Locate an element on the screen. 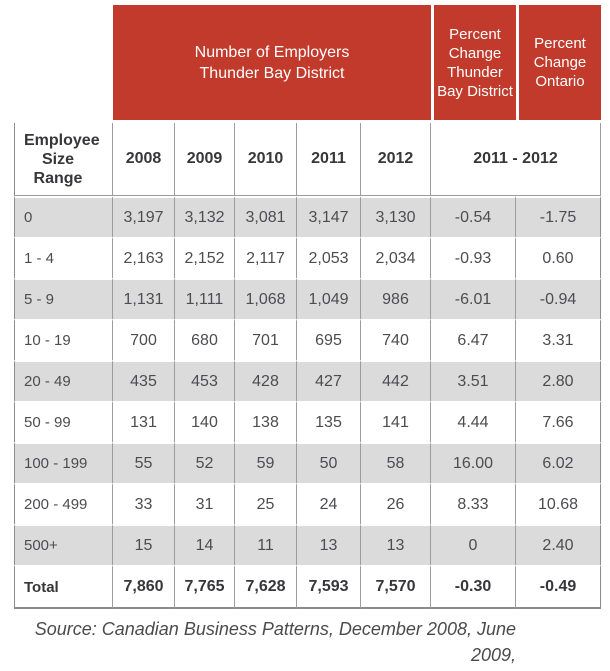 The width and height of the screenshot is (610, 671). table-row: 20 - 49 435 453 428 427 442 3.51 2.80 is located at coordinates (307, 380).